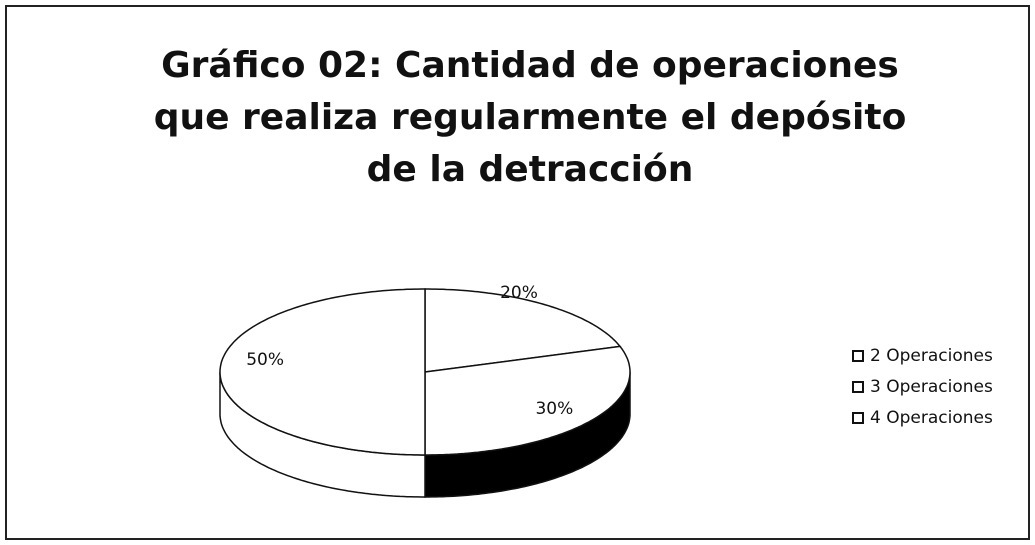 The image size is (1035, 545). What do you see at coordinates (931, 387) in the screenshot?
I see `legend-label: 3 Operaciones` at bounding box center [931, 387].